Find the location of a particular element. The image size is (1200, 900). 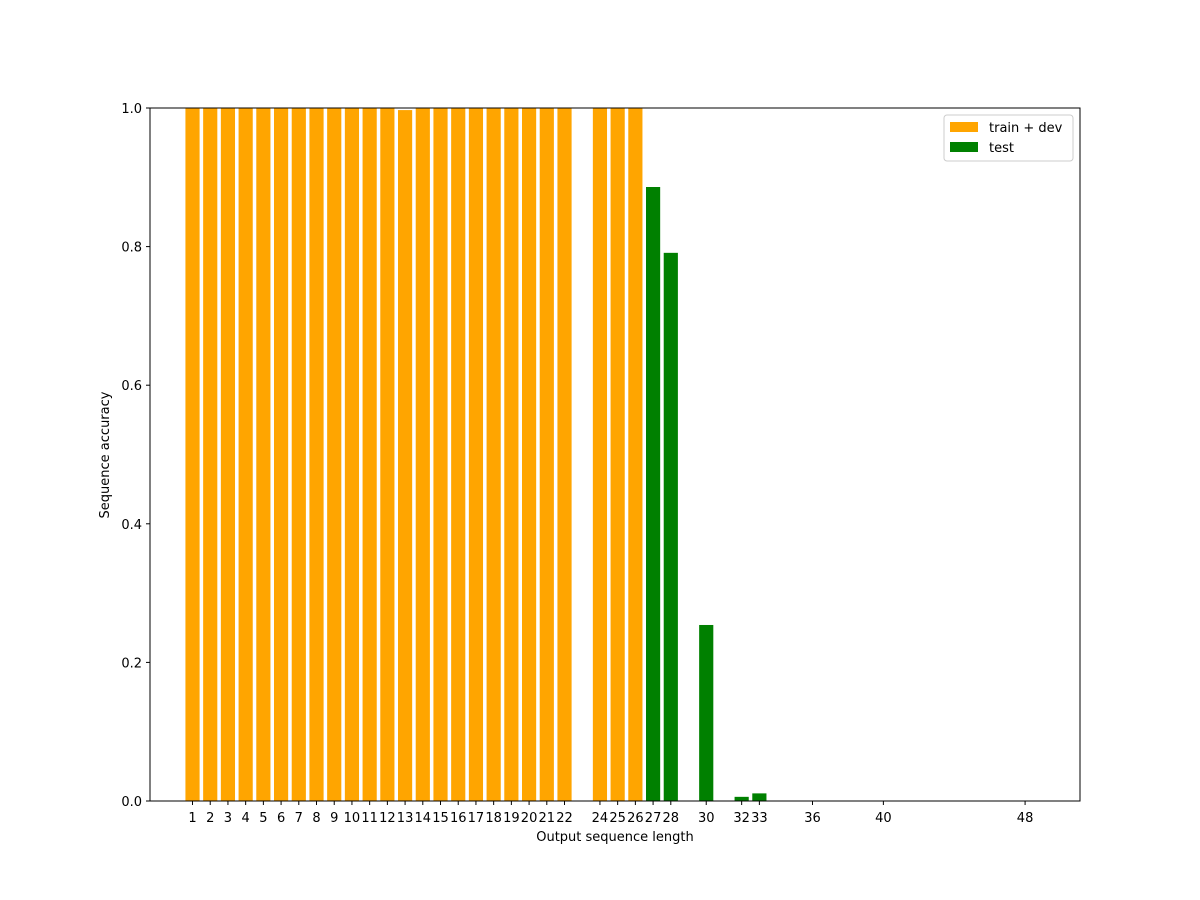

x-tick-label-13: 13 is located at coordinates (405, 818).